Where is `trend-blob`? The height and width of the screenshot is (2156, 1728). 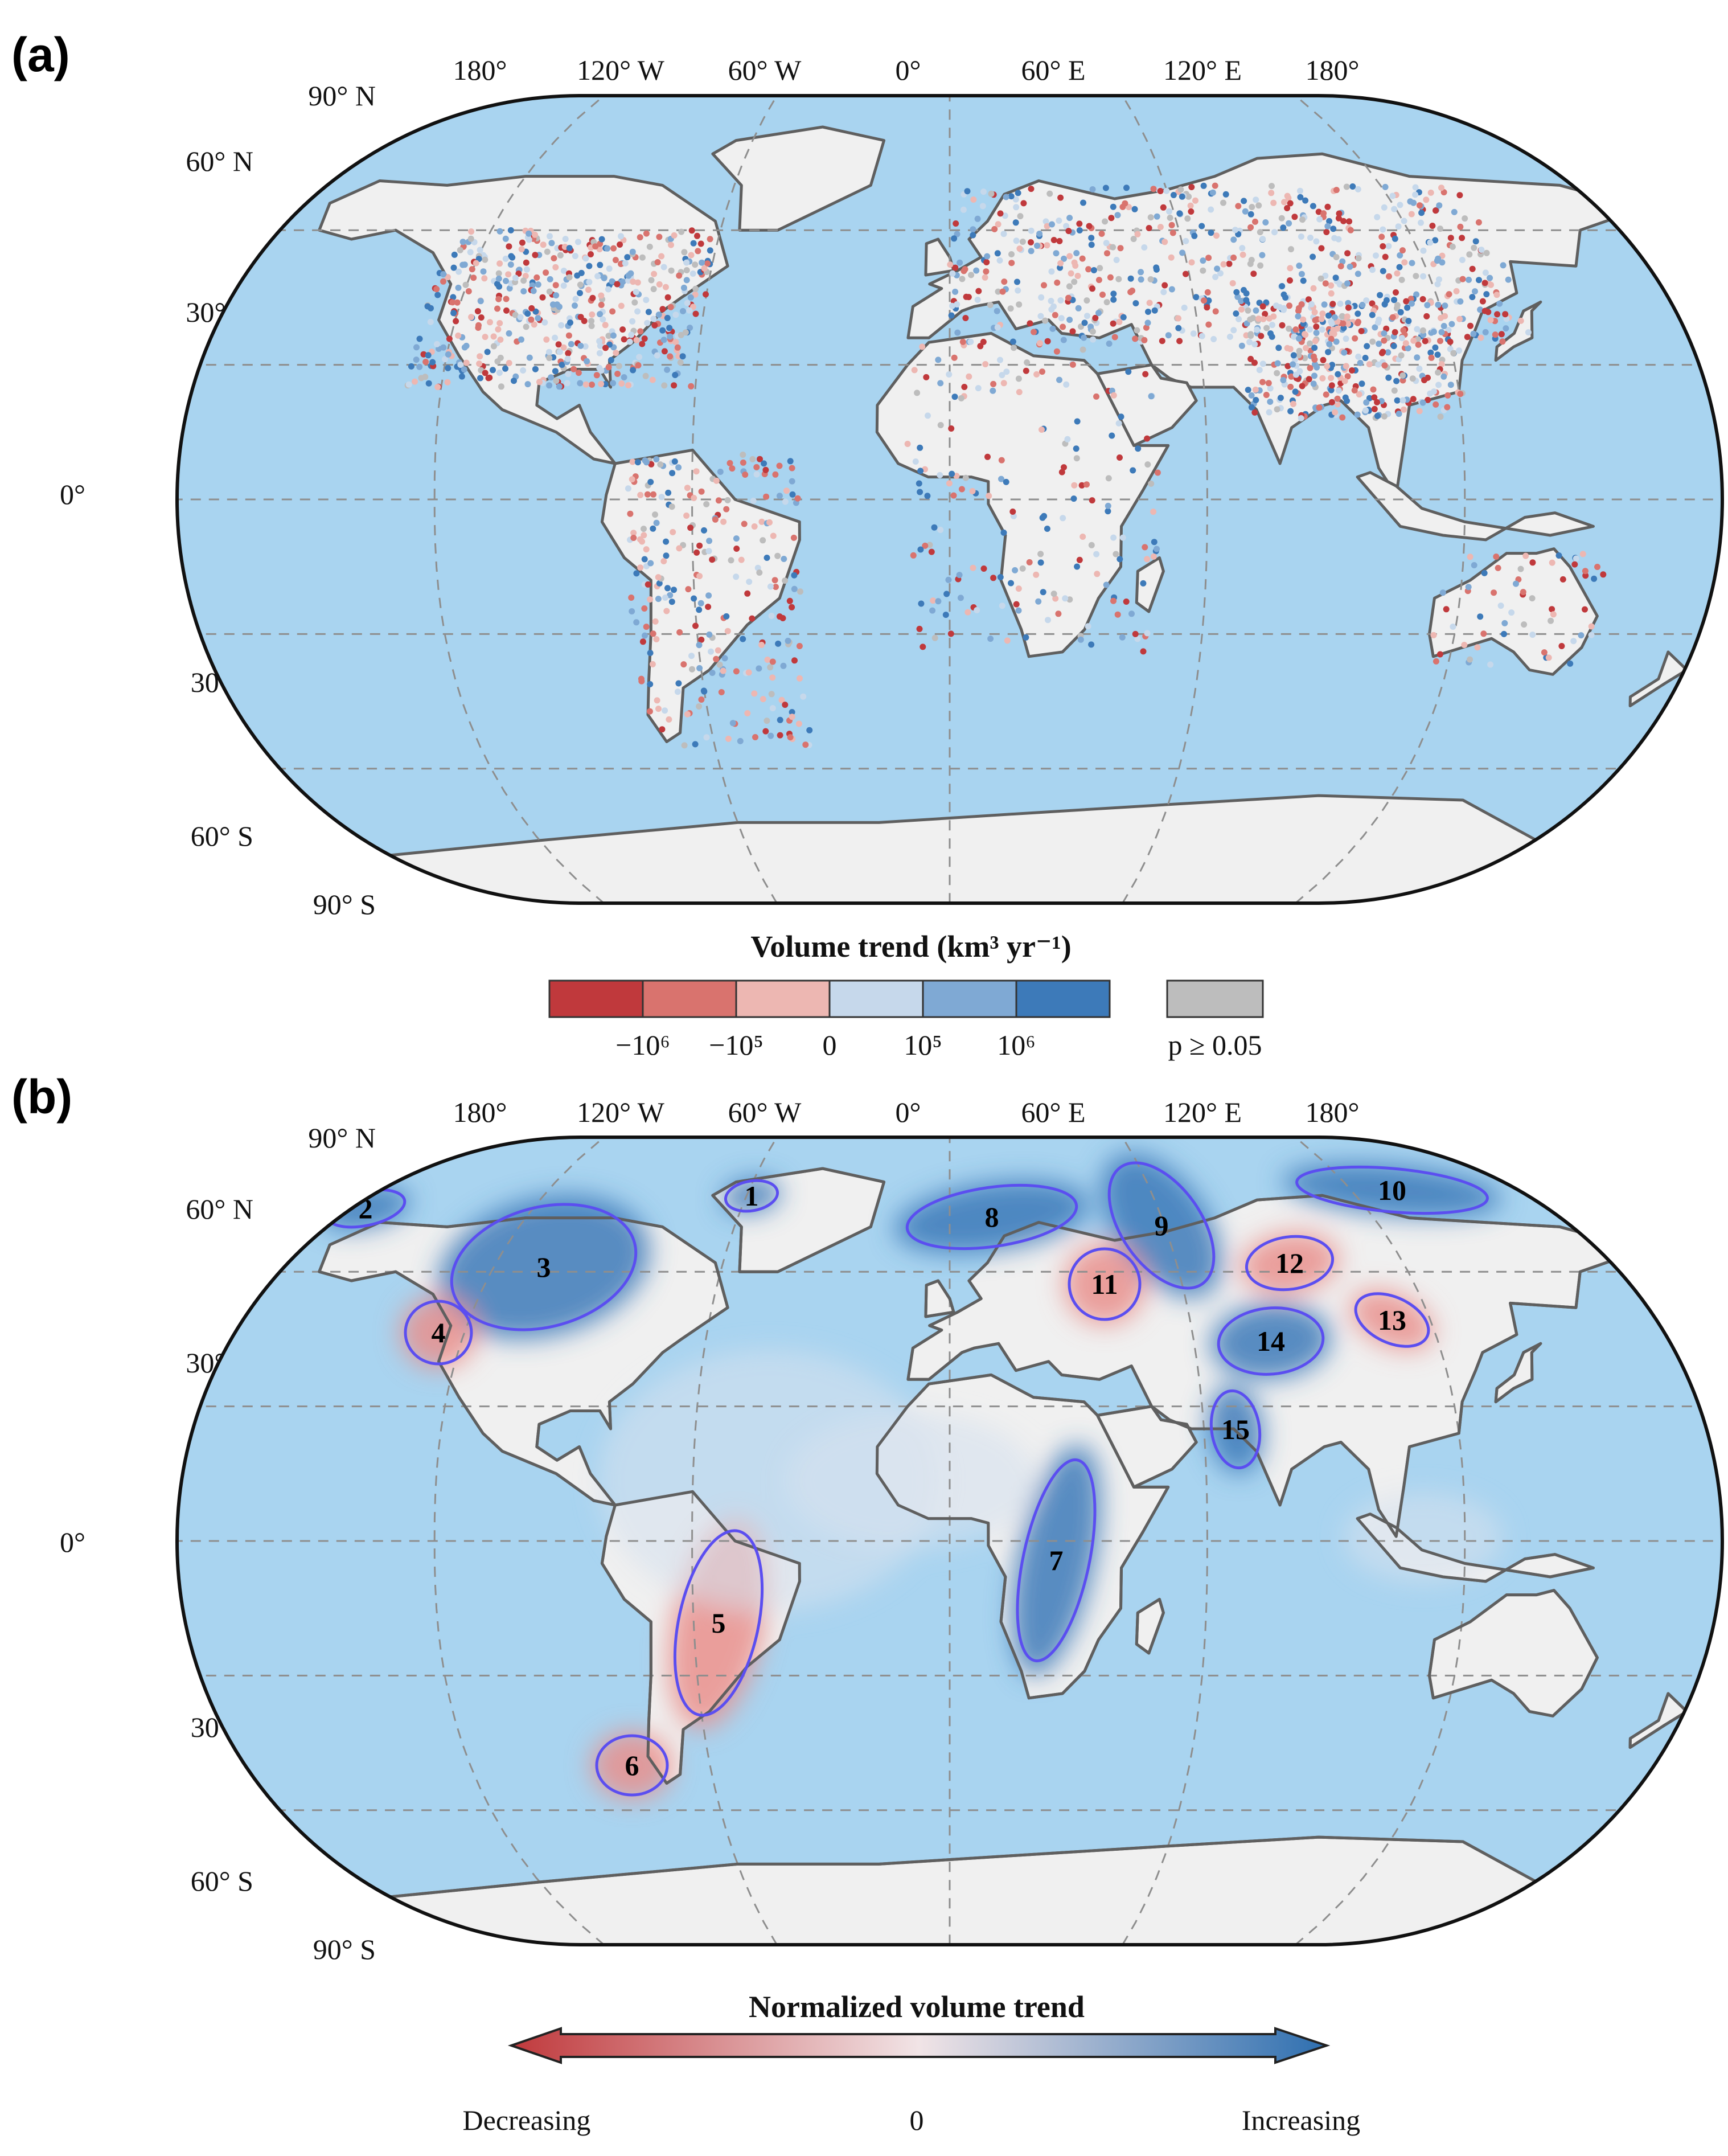 trend-blob is located at coordinates (632, 1765).